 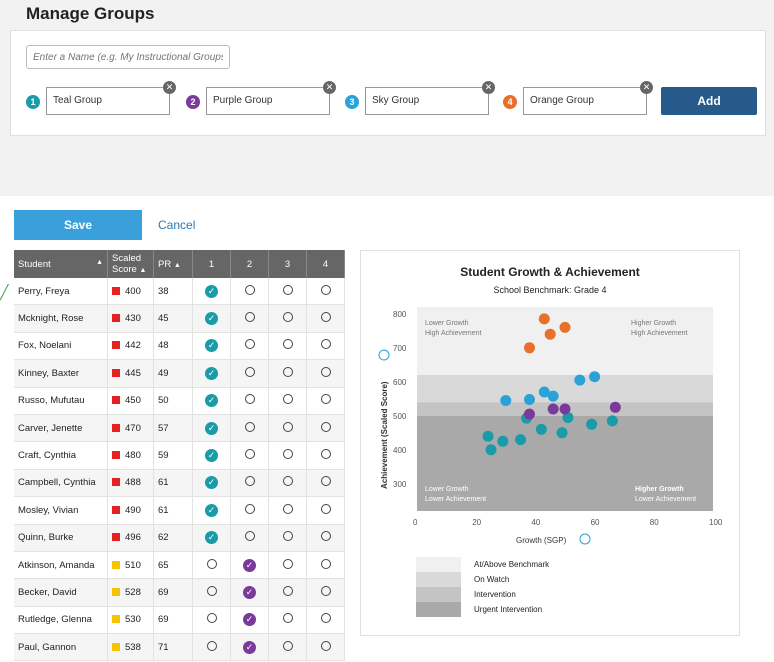 I want to click on group-name-input, so click(x=128, y=57).